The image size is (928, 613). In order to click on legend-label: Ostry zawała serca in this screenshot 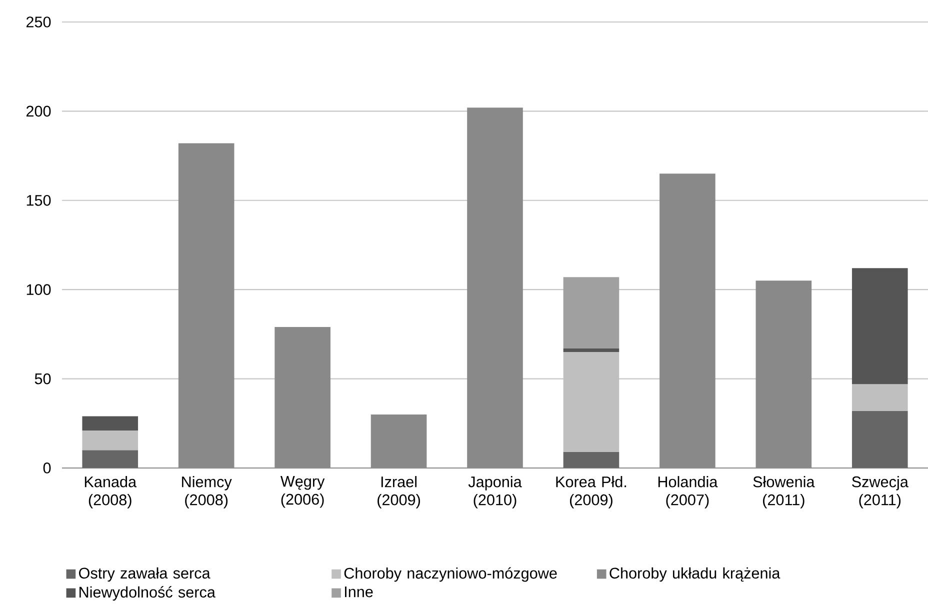, I will do `click(144, 574)`.